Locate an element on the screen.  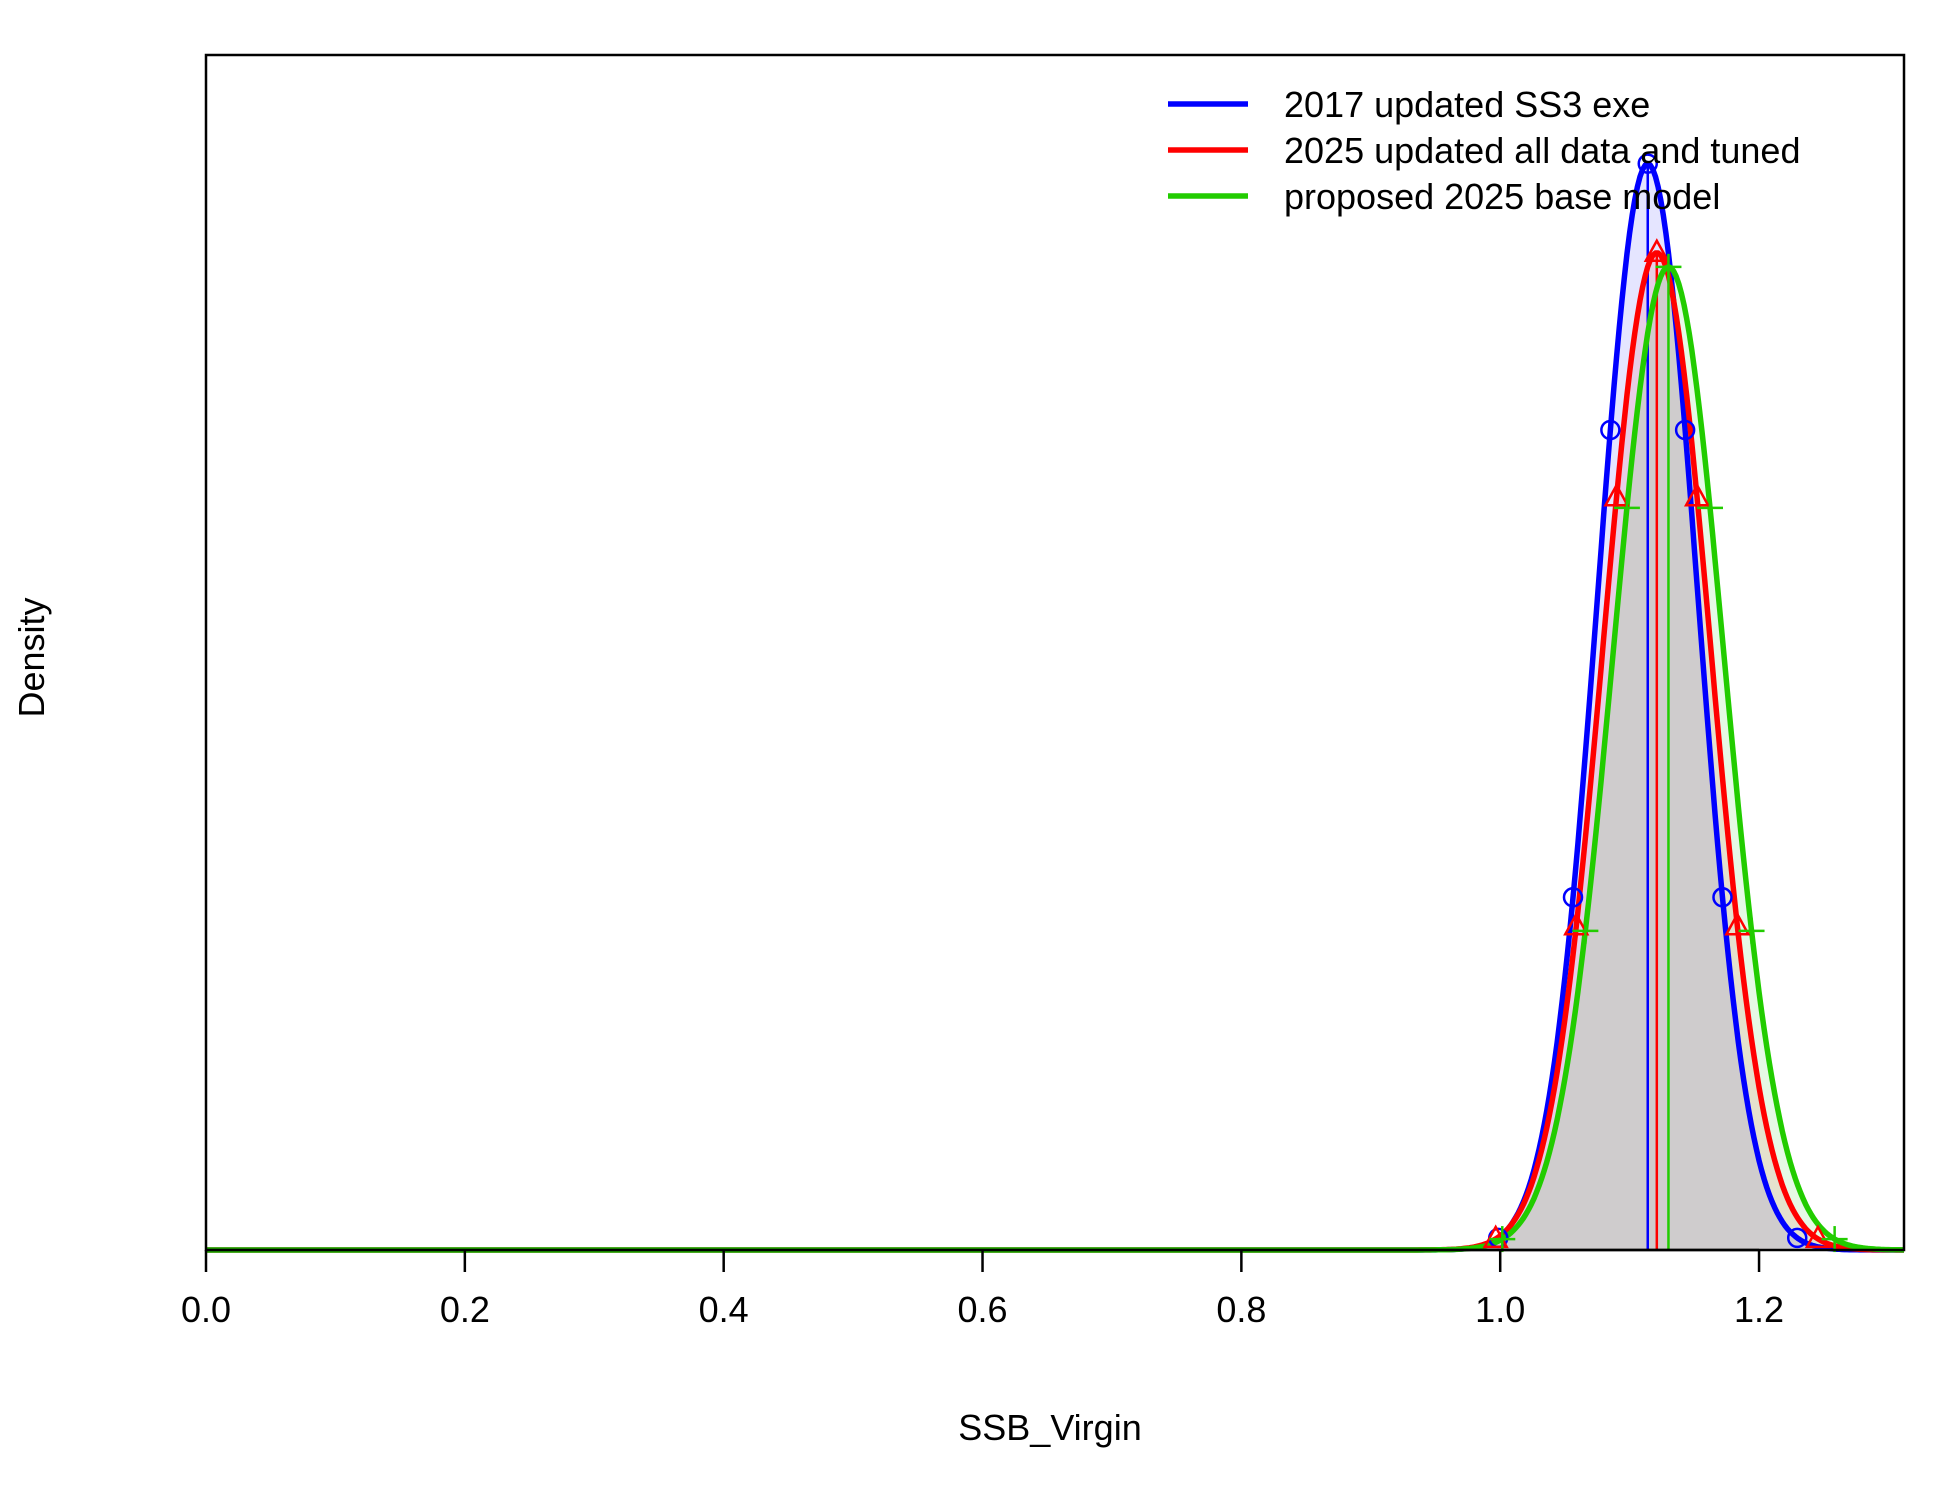
x-tick-label-1: 0.0 is located at coordinates (206, 1309).